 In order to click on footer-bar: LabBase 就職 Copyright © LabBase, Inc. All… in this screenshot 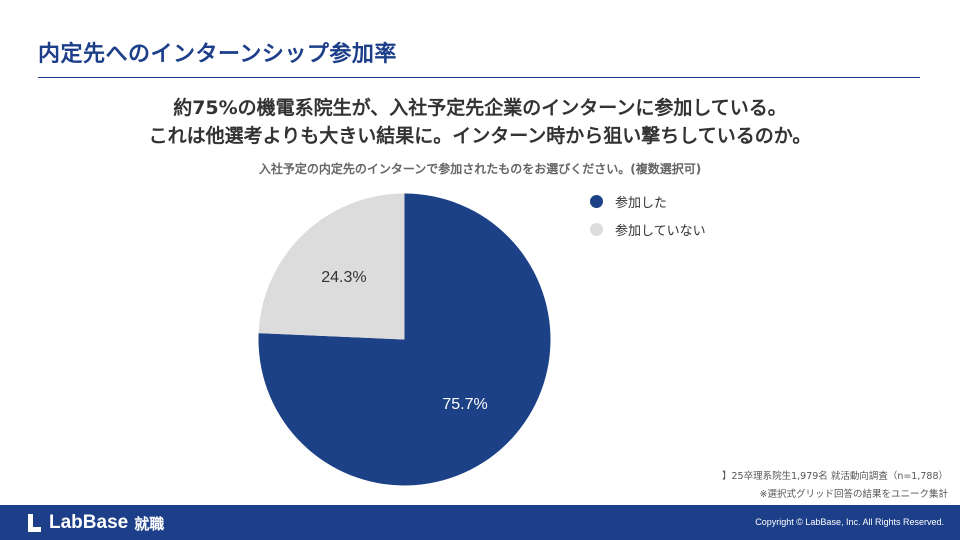, I will do `click(480, 522)`.